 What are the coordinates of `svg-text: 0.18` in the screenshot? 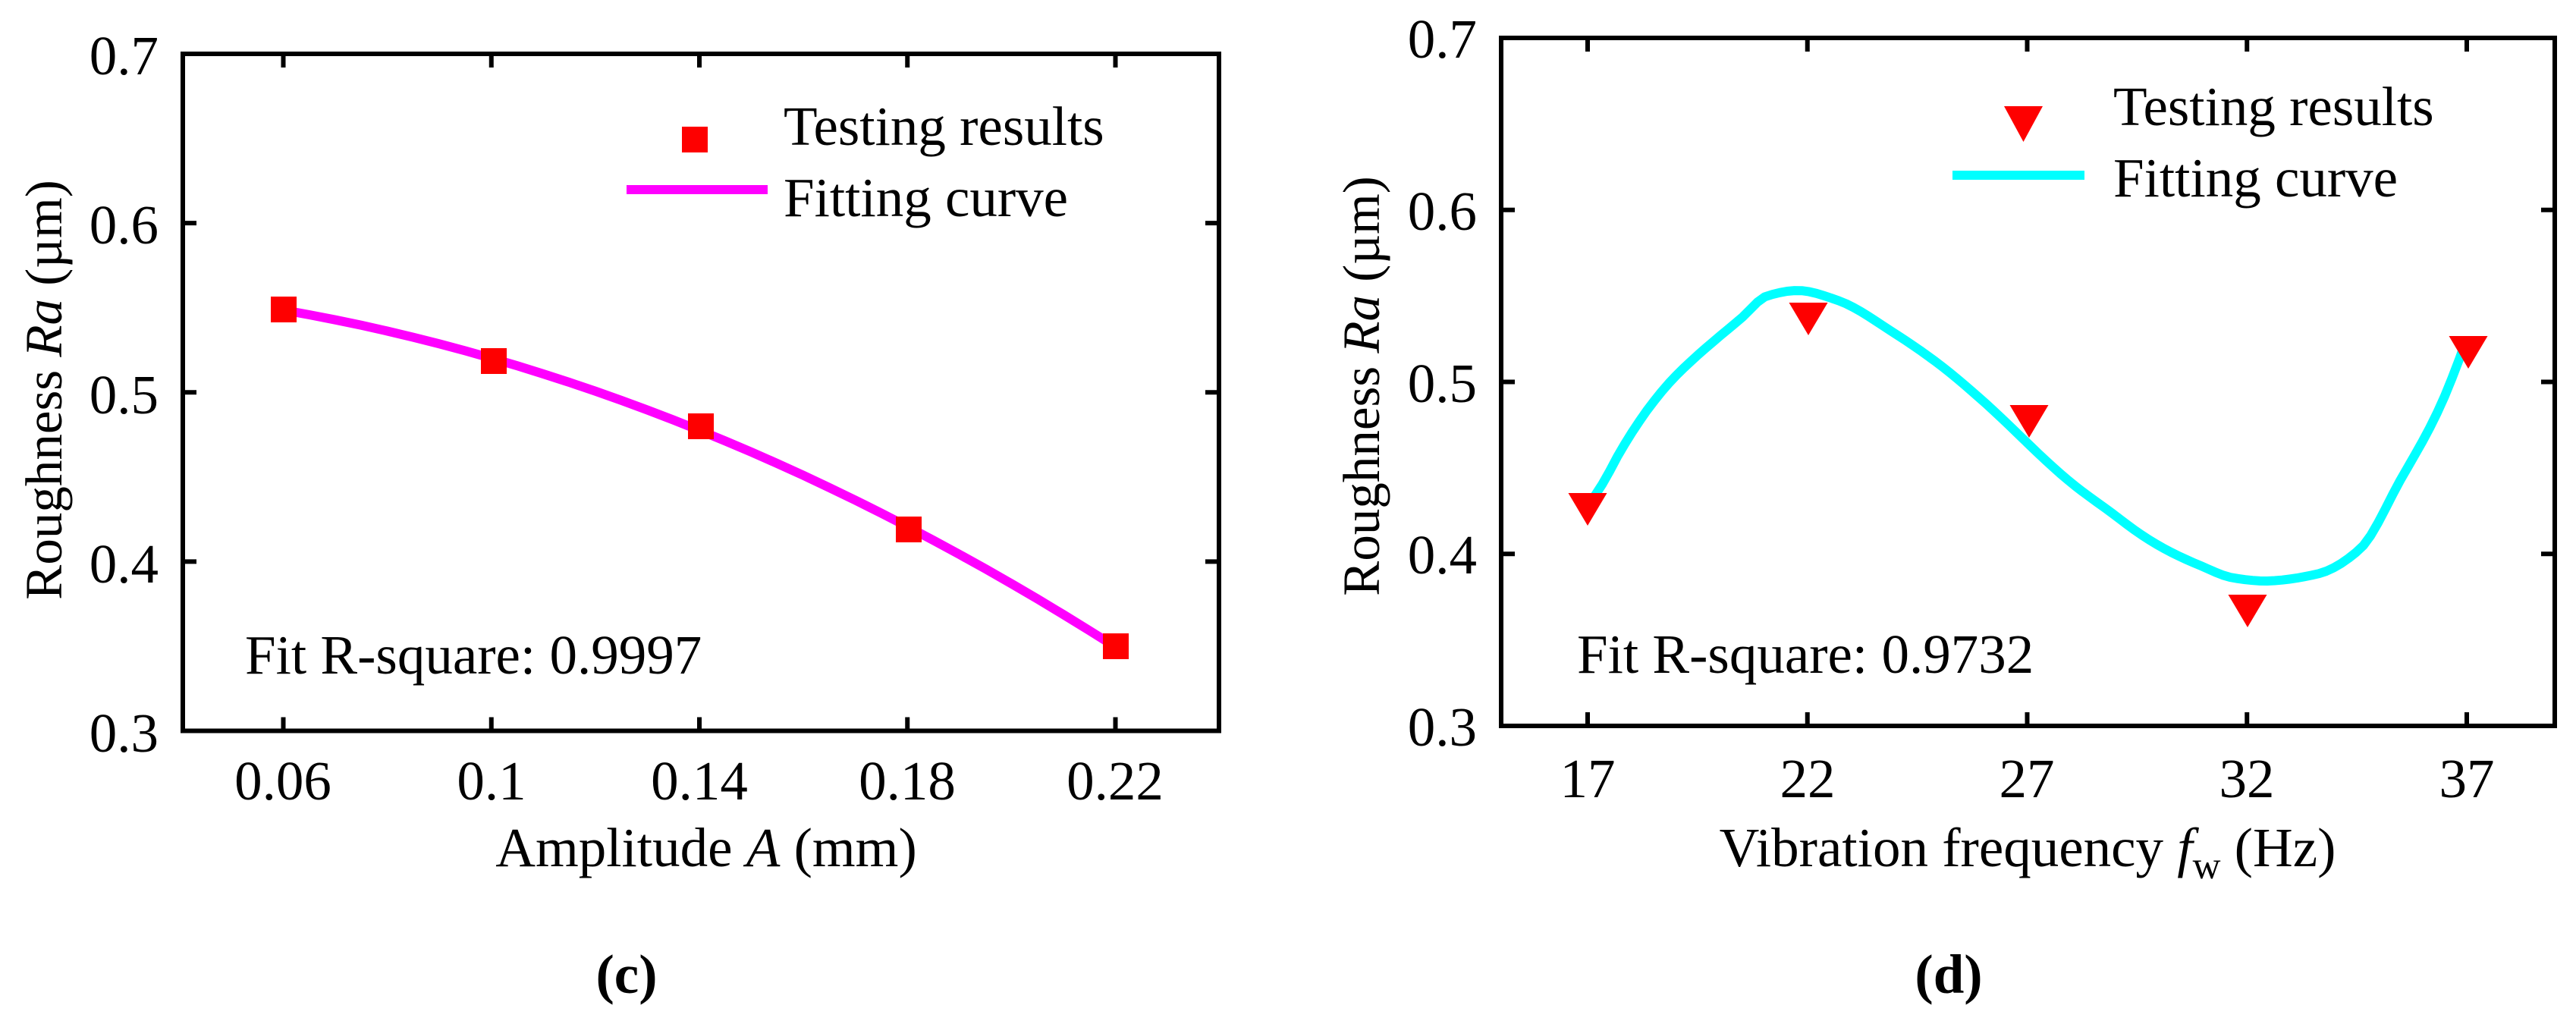 It's located at (907, 781).